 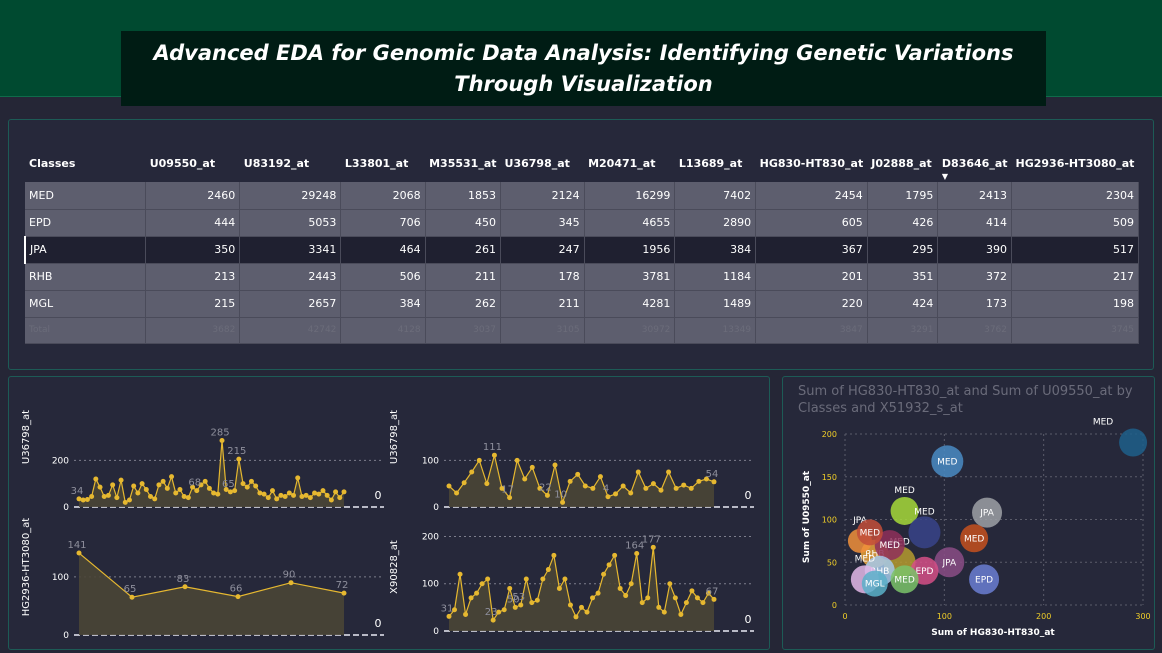 I want to click on column-header-classes: Classes, so click(x=85, y=163).